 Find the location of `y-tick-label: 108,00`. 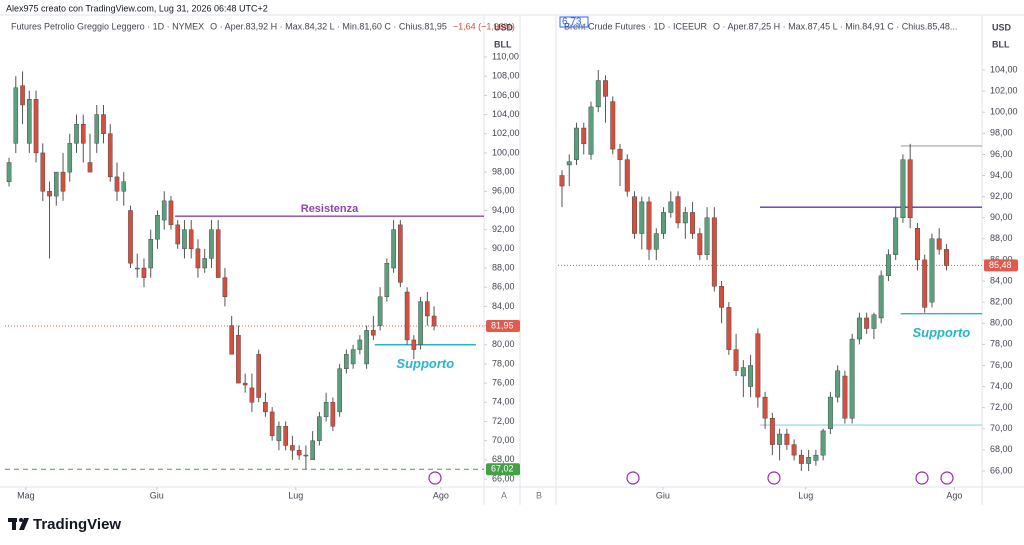

y-tick-label: 108,00 is located at coordinates (506, 76).